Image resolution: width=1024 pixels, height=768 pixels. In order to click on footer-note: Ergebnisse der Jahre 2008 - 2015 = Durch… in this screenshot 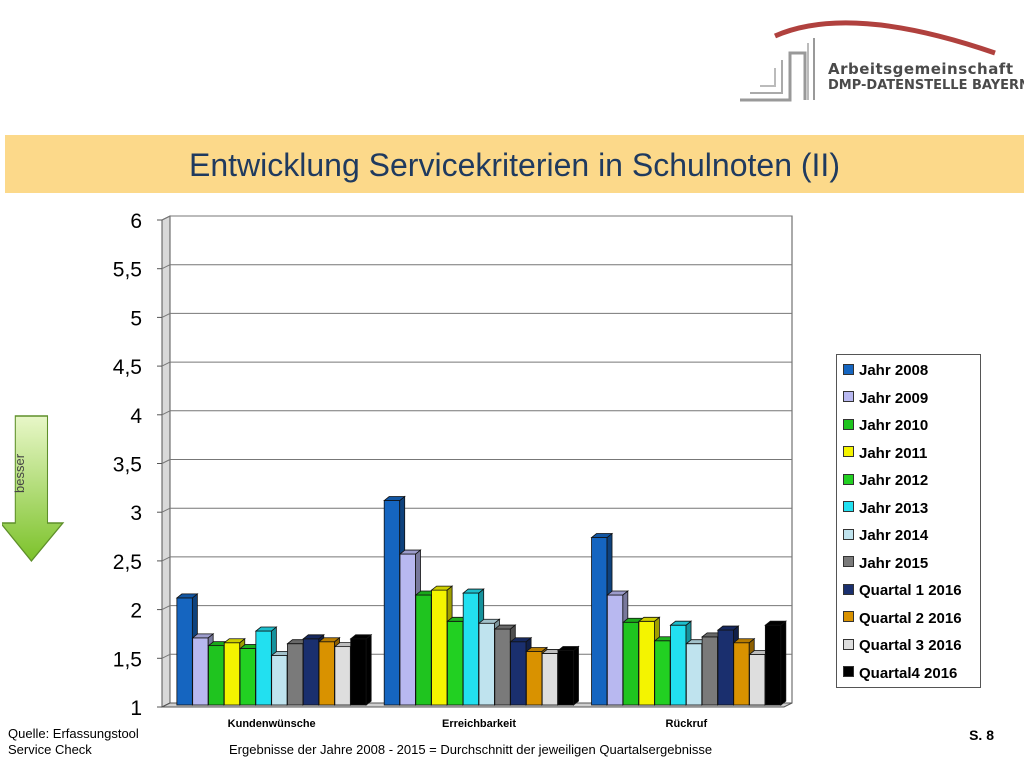, I will do `click(471, 749)`.